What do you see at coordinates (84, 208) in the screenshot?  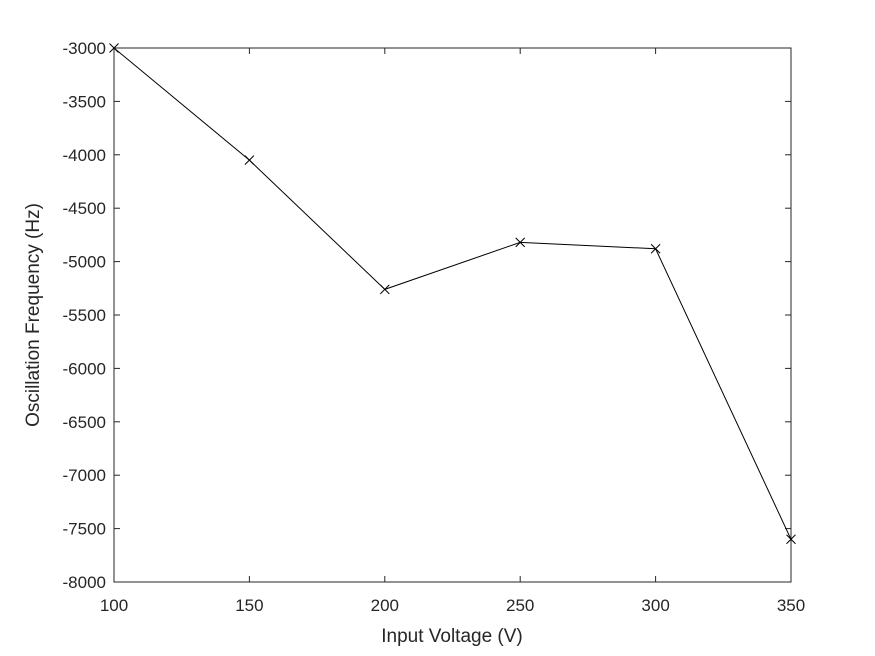 I see `y-tick-label: -4500` at bounding box center [84, 208].